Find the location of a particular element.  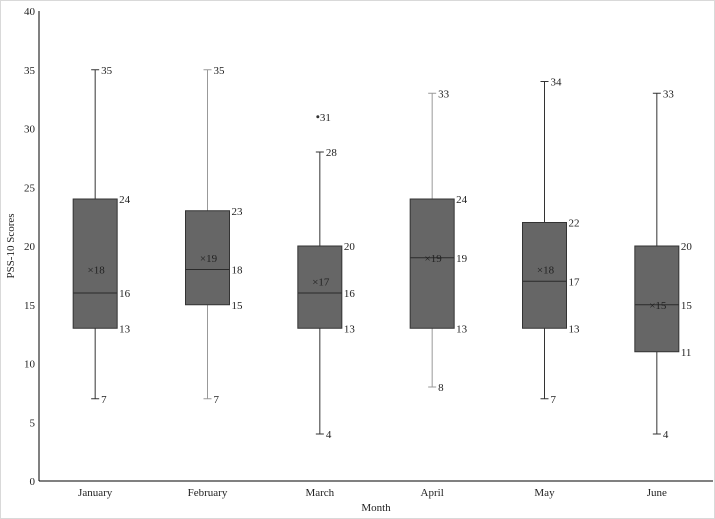

x-tick-label-february: February is located at coordinates (208, 493).